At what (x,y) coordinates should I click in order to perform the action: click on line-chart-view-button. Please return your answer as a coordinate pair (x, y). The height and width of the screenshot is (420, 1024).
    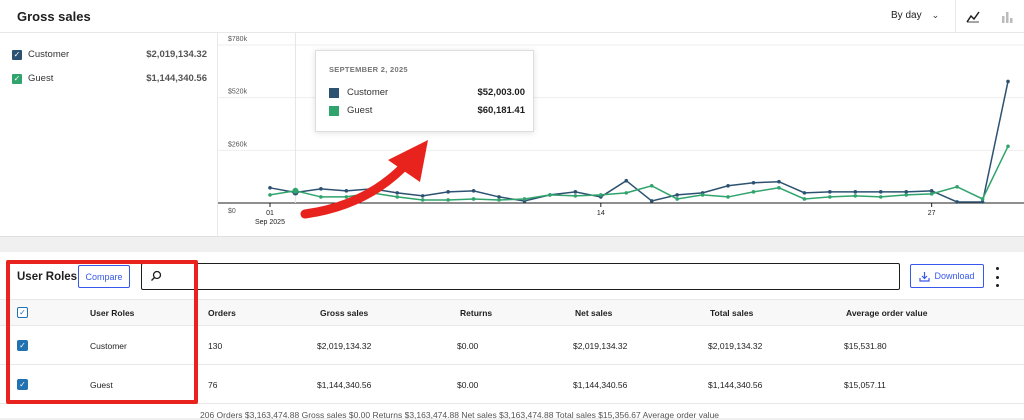
    Looking at the image, I should click on (973, 16).